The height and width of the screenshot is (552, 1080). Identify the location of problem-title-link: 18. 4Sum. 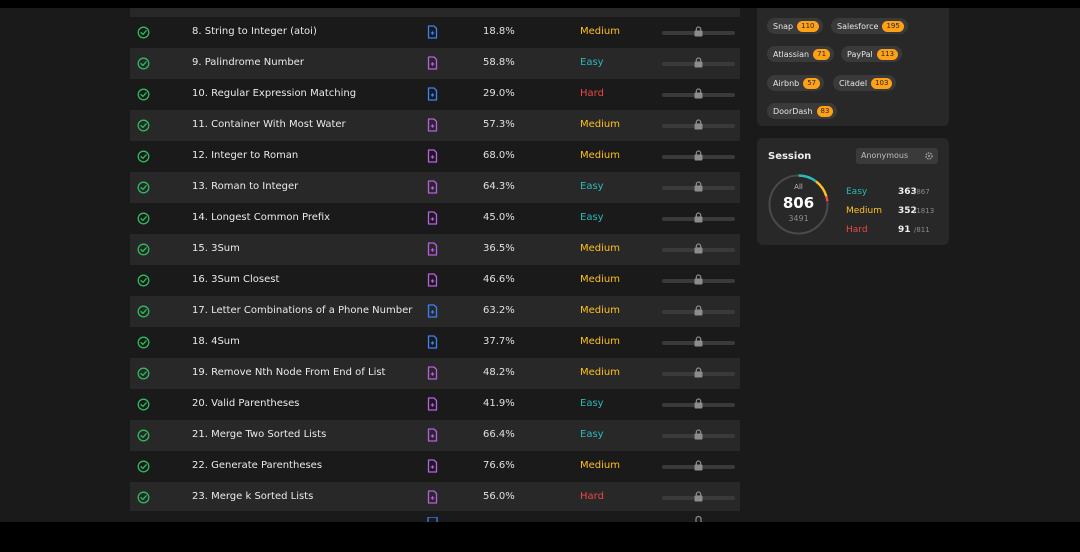
(216, 341).